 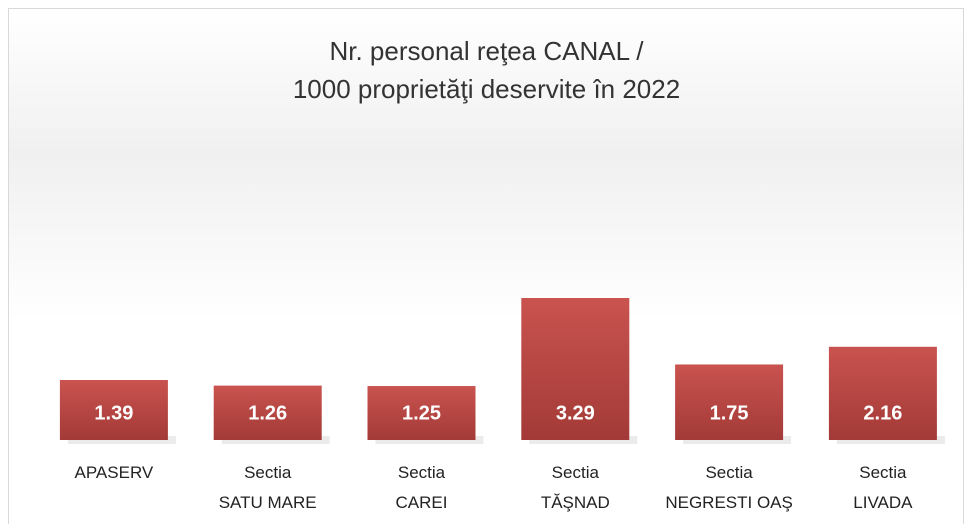 I want to click on x-tick-label: Sectia CAREI, so click(x=421, y=487).